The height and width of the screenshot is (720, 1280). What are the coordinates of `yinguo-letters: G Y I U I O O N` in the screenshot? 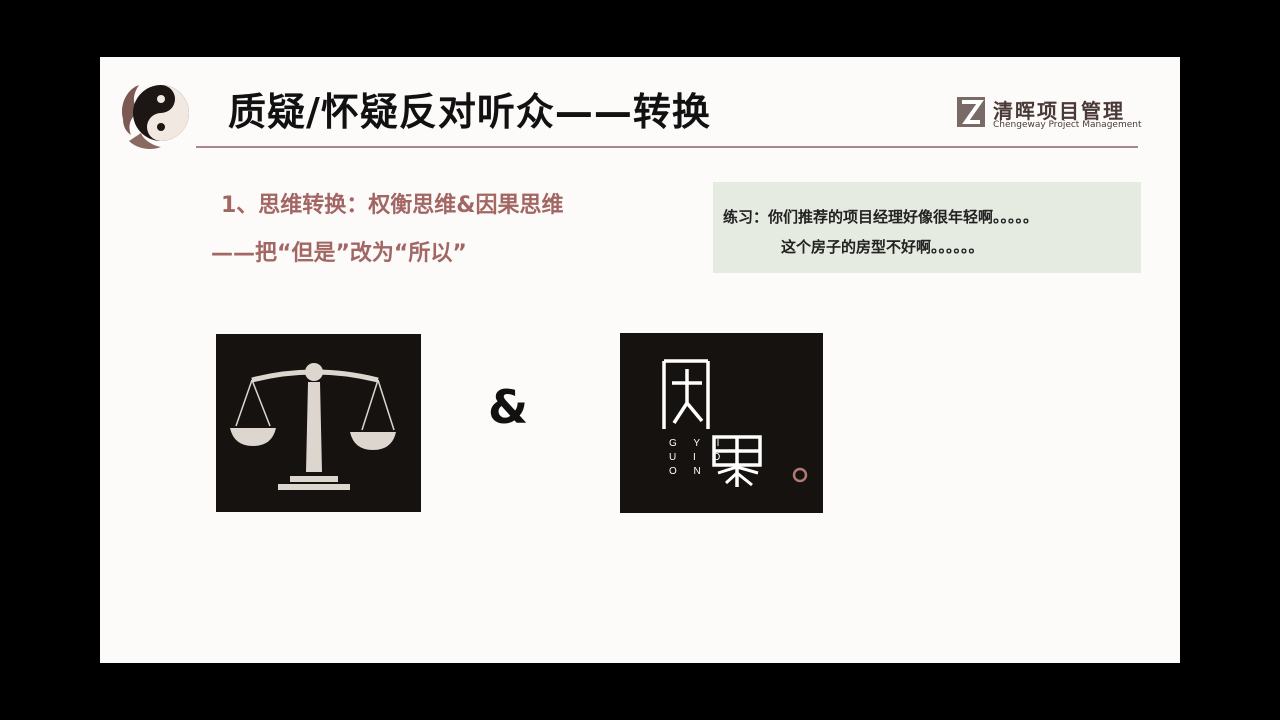 It's located at (698, 458).